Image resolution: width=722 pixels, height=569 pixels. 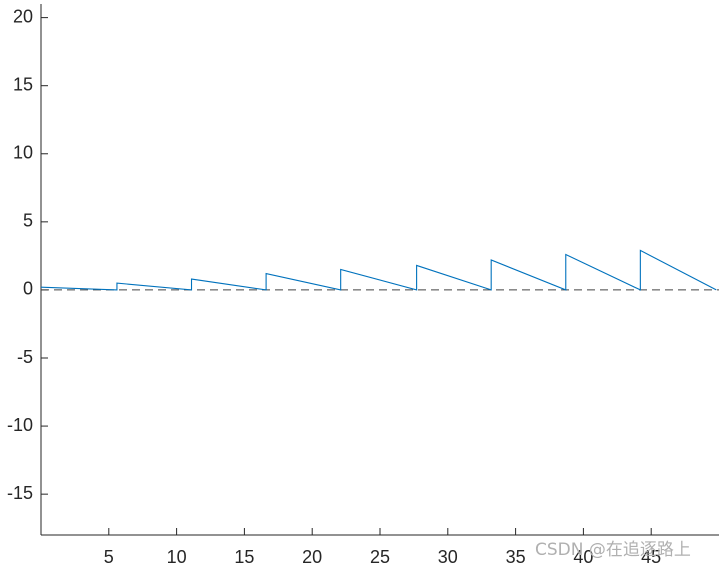 What do you see at coordinates (25, 357) in the screenshot?
I see `y-tick-label: -5` at bounding box center [25, 357].